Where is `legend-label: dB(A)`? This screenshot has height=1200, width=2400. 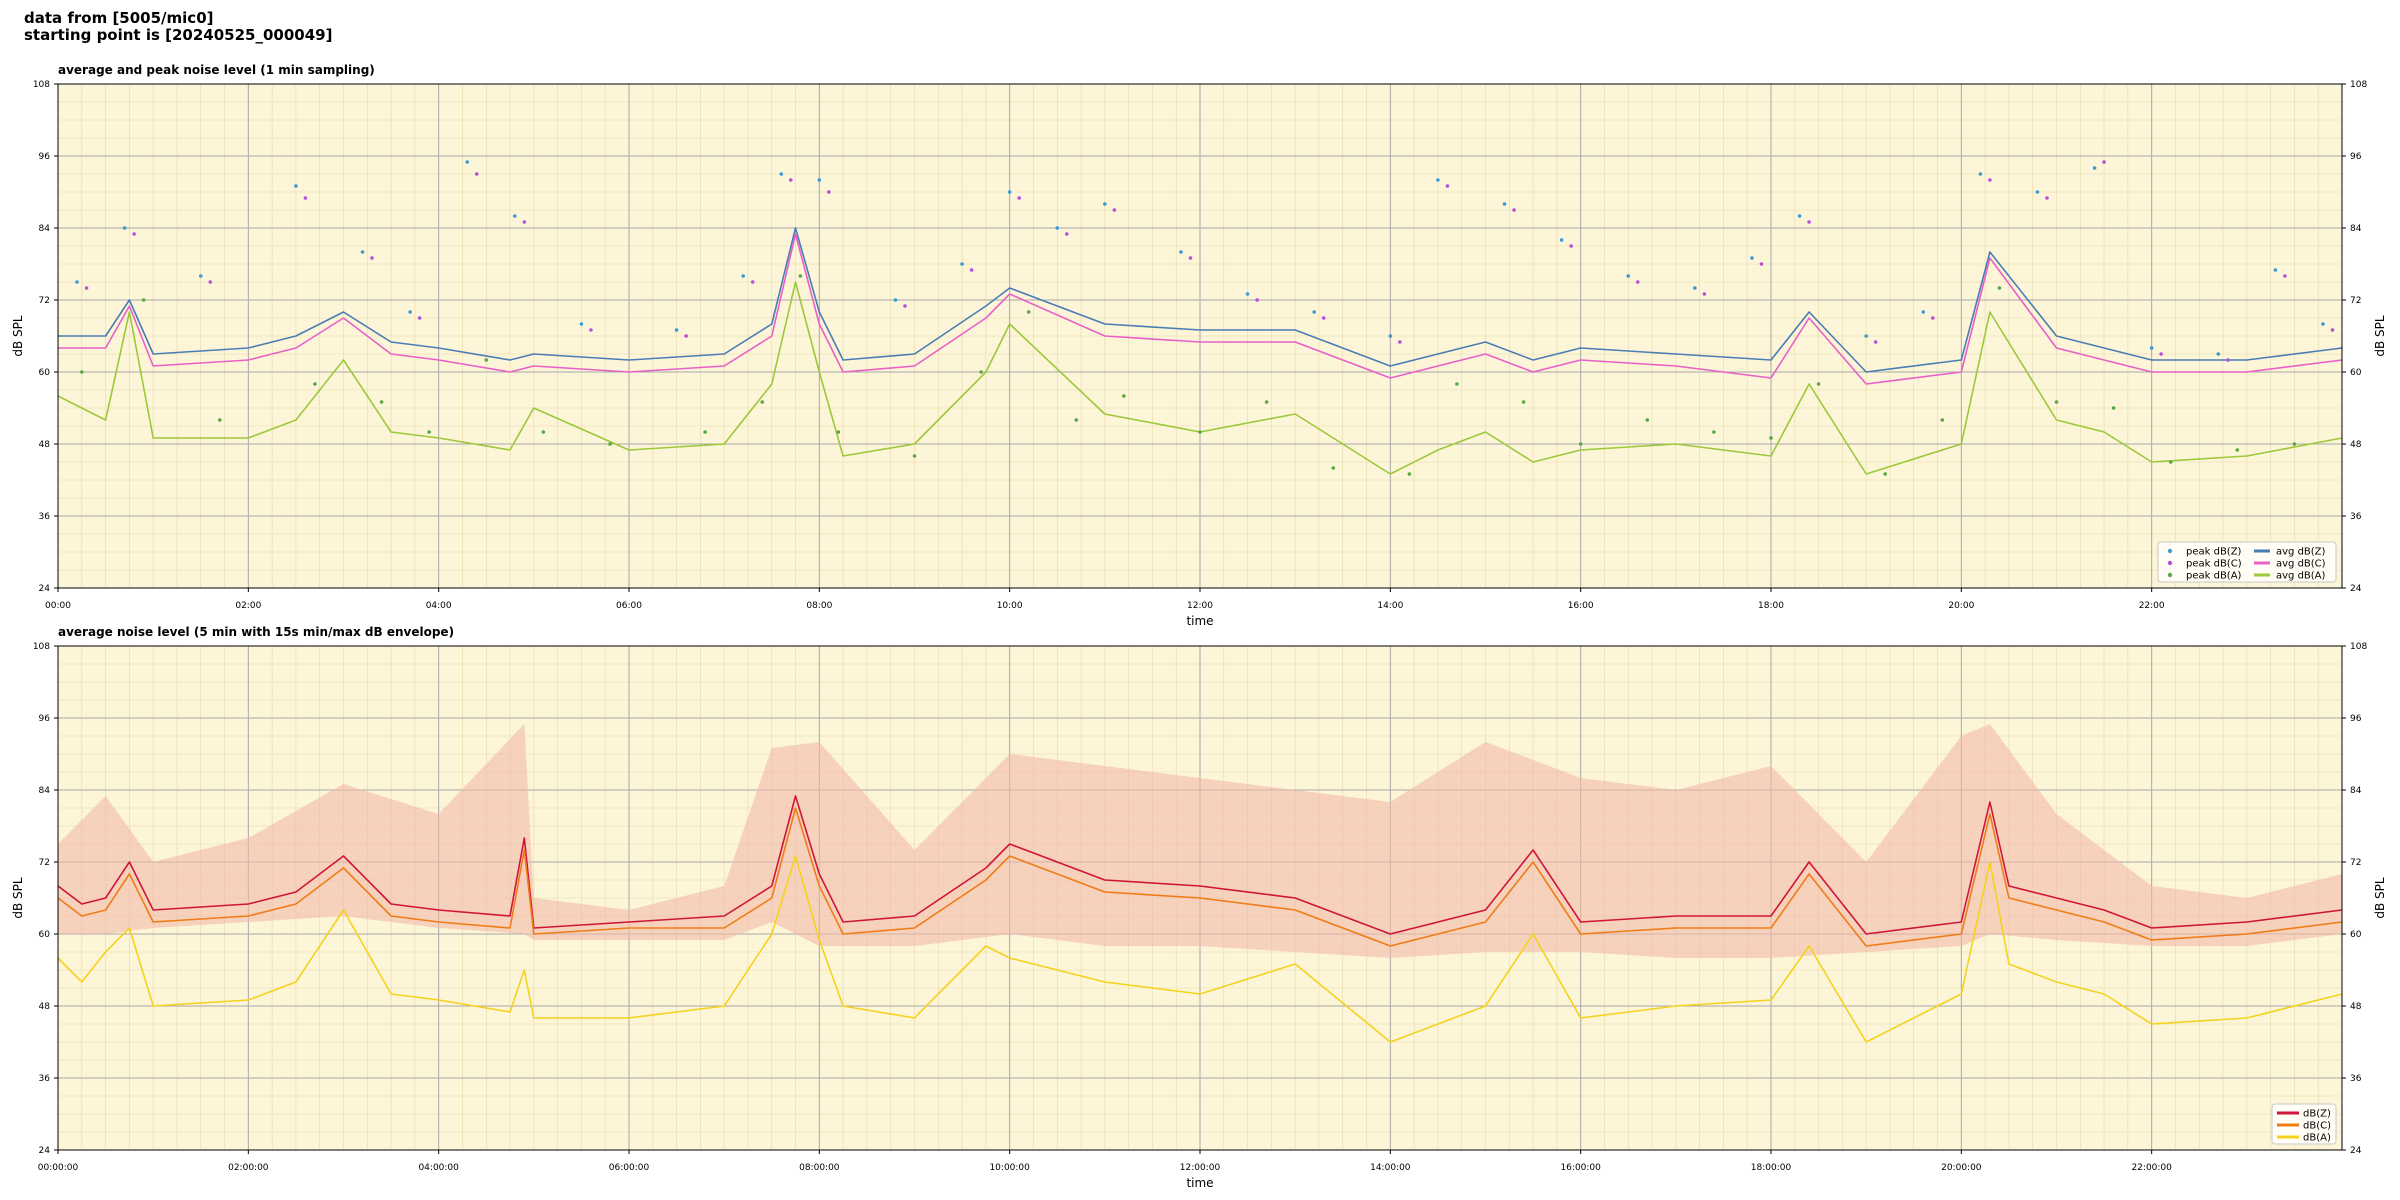
legend-label: dB(A) is located at coordinates (2317, 1138).